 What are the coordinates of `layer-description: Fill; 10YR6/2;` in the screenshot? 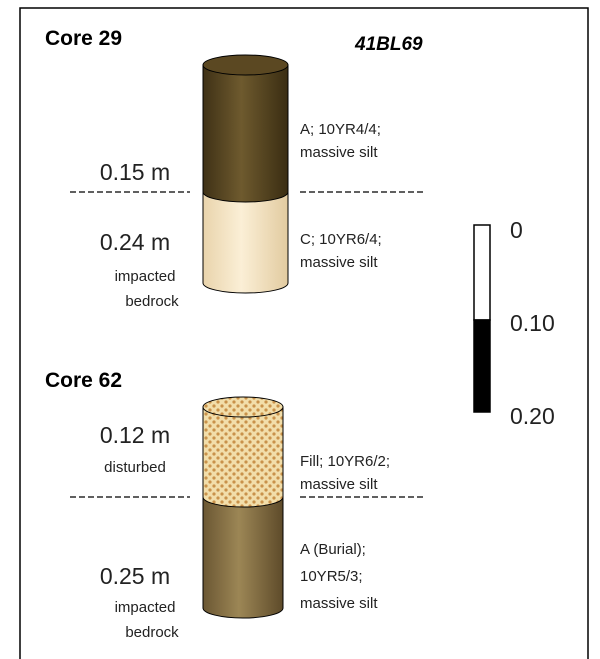 It's located at (345, 461).